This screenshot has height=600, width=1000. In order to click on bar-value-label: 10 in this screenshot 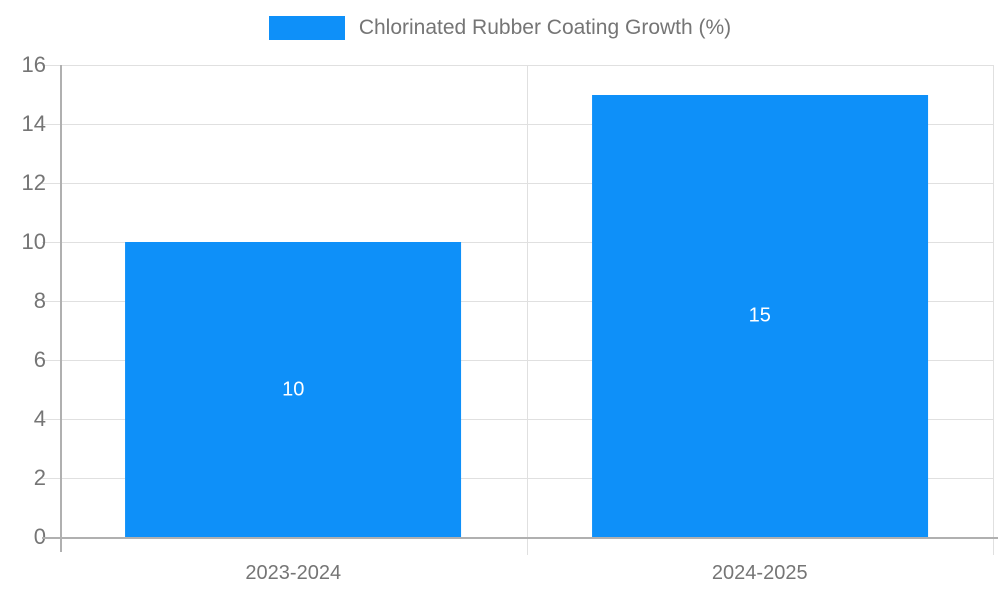, I will do `click(293, 389)`.